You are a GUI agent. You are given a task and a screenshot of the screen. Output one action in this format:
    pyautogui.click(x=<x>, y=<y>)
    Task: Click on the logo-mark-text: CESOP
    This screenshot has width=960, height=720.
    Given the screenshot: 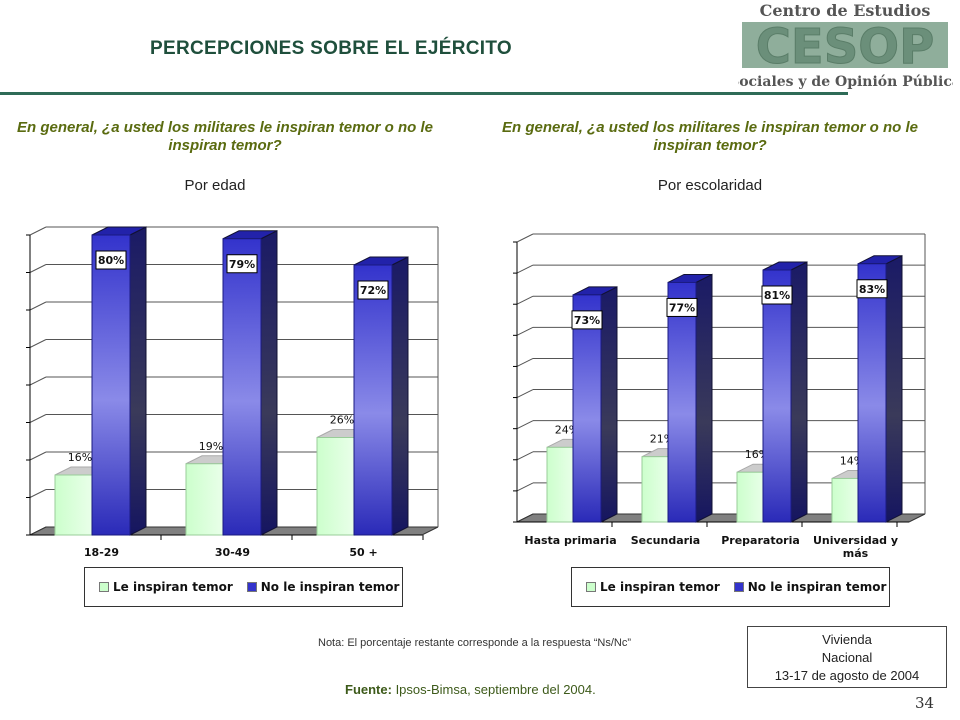 What is the action you would take?
    pyautogui.click(x=845, y=47)
    